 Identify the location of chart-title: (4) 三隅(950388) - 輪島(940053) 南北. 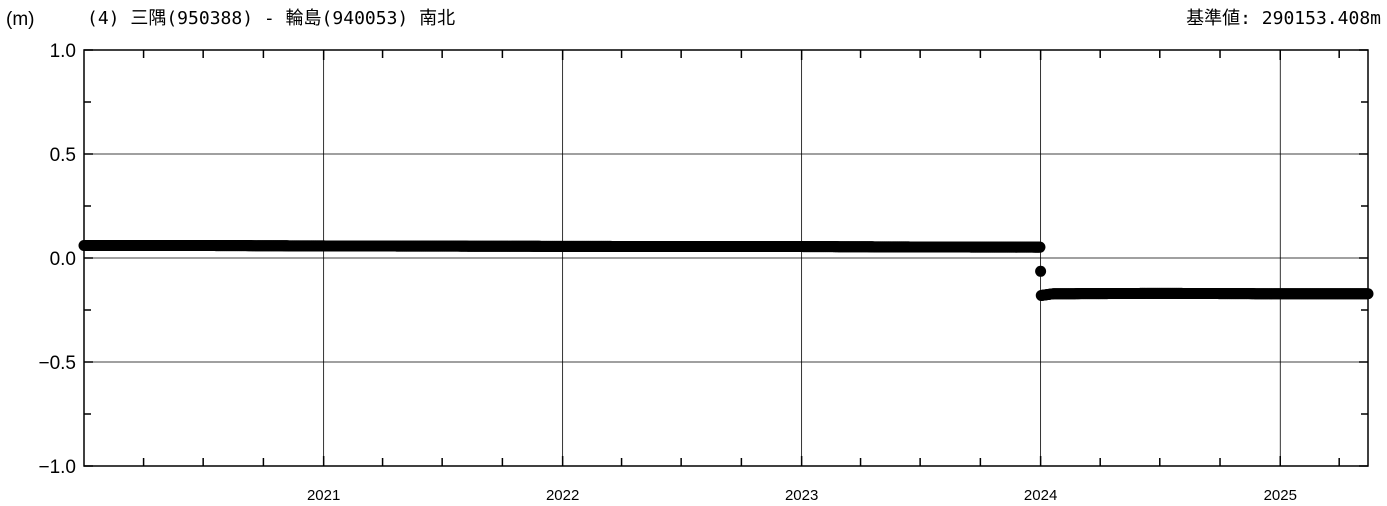
(271, 18).